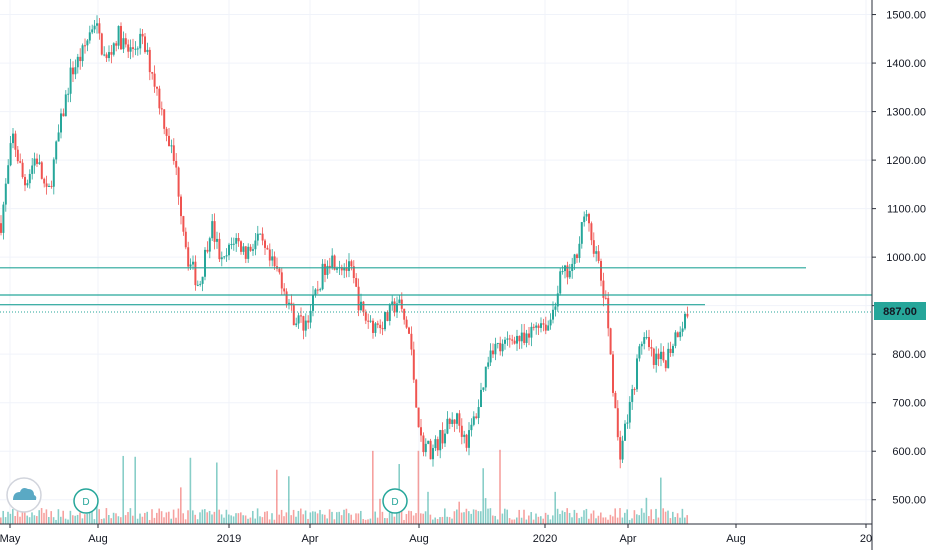 The image size is (932, 550). What do you see at coordinates (900, 311) in the screenshot?
I see `current-price-tag: 887.00` at bounding box center [900, 311].